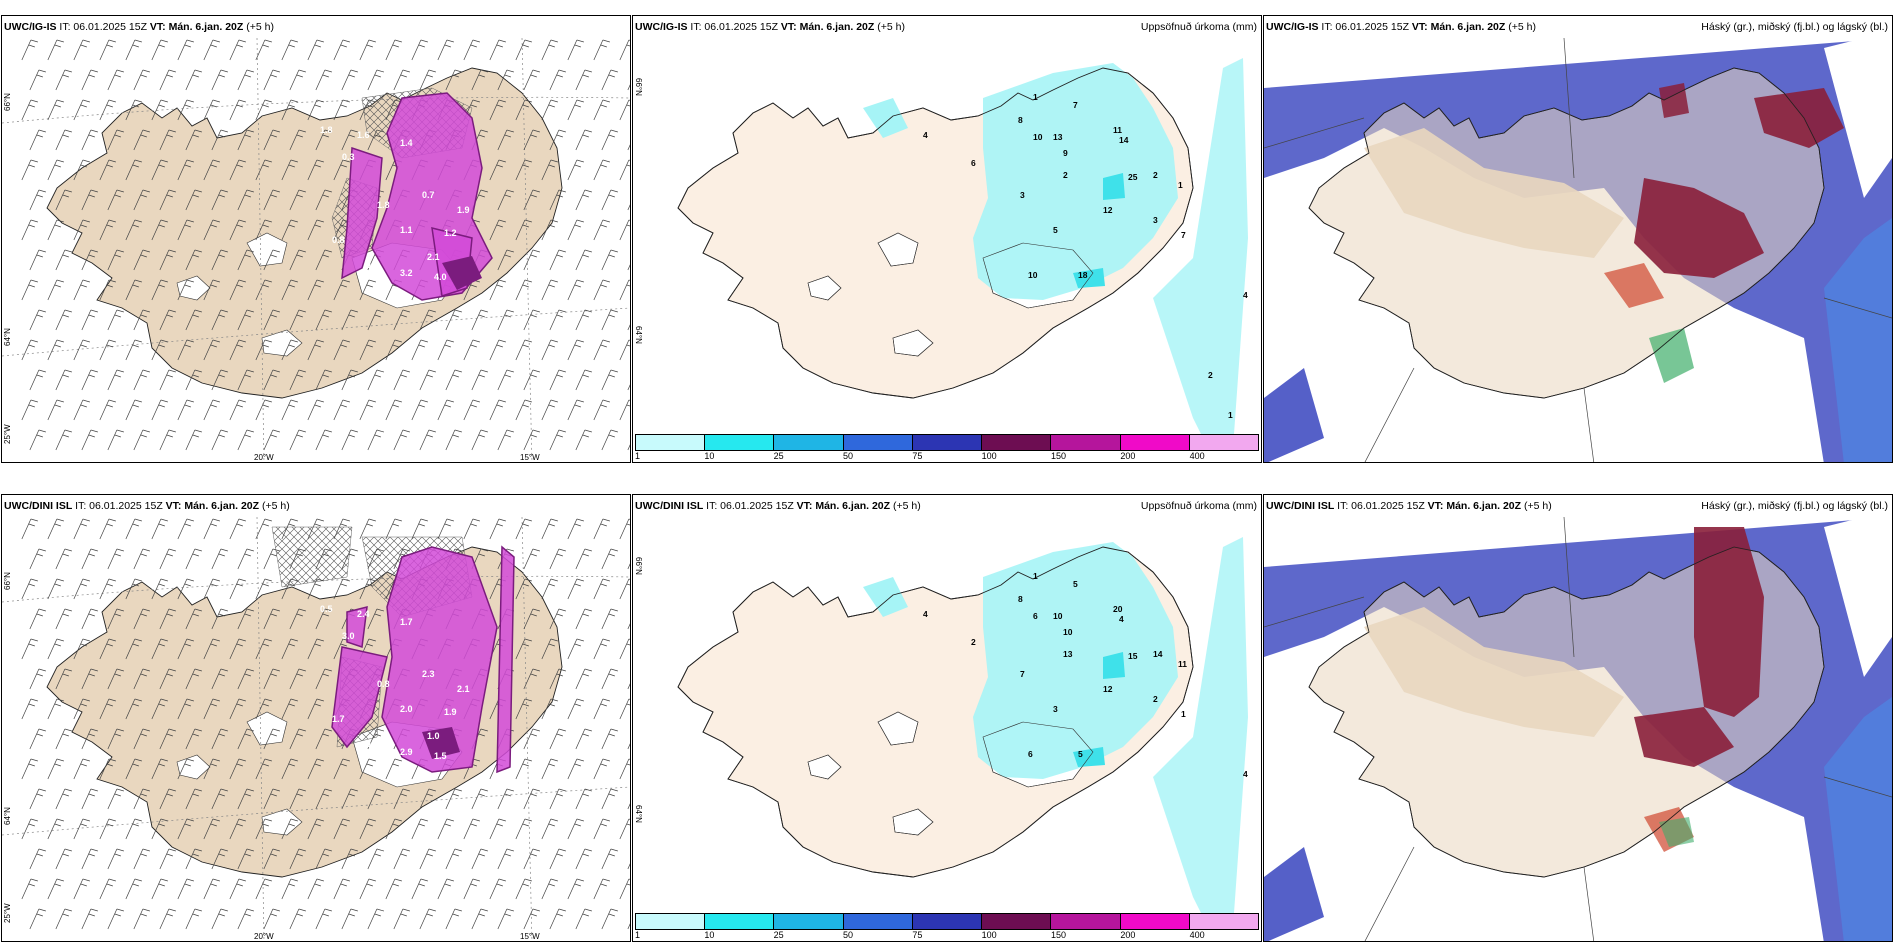  I want to click on precip-value-label: 0.7, so click(428, 195).